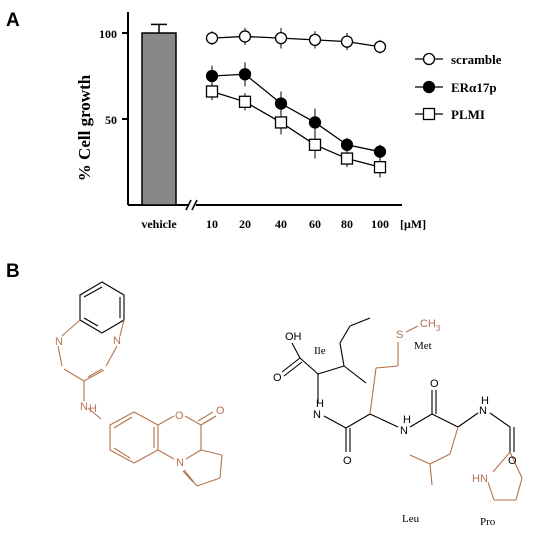 This screenshot has height=535, width=550. What do you see at coordinates (483, 411) in the screenshot?
I see `atom-nh3-n: N` at bounding box center [483, 411].